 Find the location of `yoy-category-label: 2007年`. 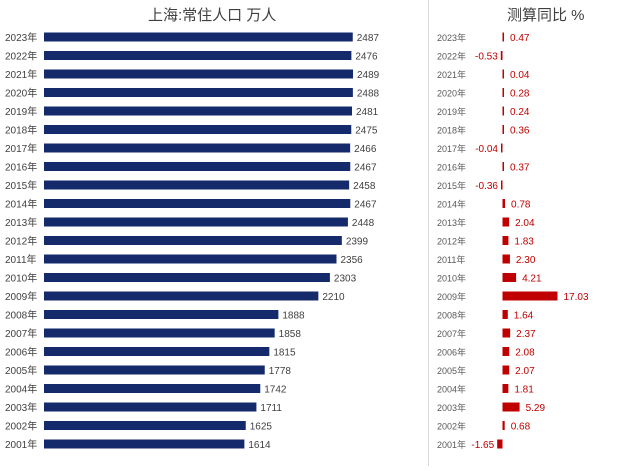

yoy-category-label: 2007年 is located at coordinates (451, 333).